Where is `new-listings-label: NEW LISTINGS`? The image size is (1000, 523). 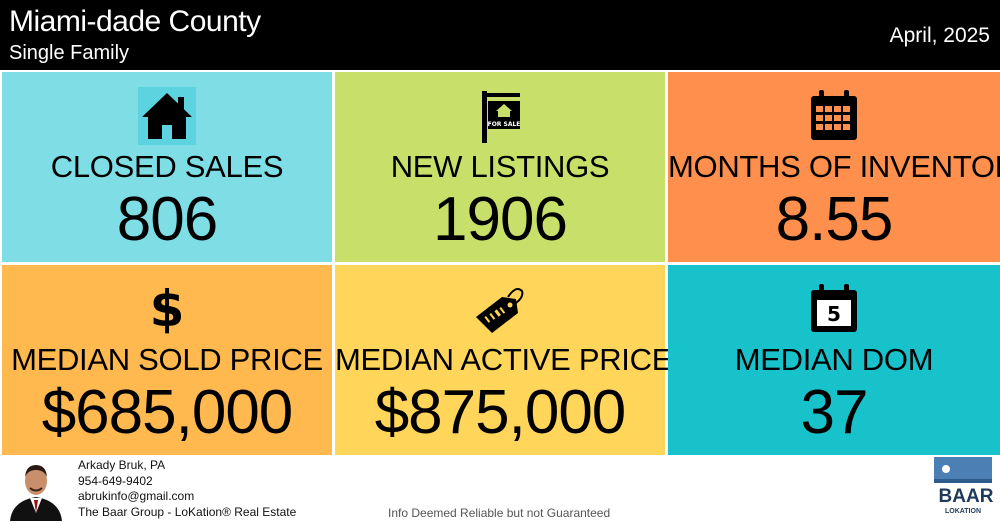
new-listings-label: NEW LISTINGS is located at coordinates (500, 166).